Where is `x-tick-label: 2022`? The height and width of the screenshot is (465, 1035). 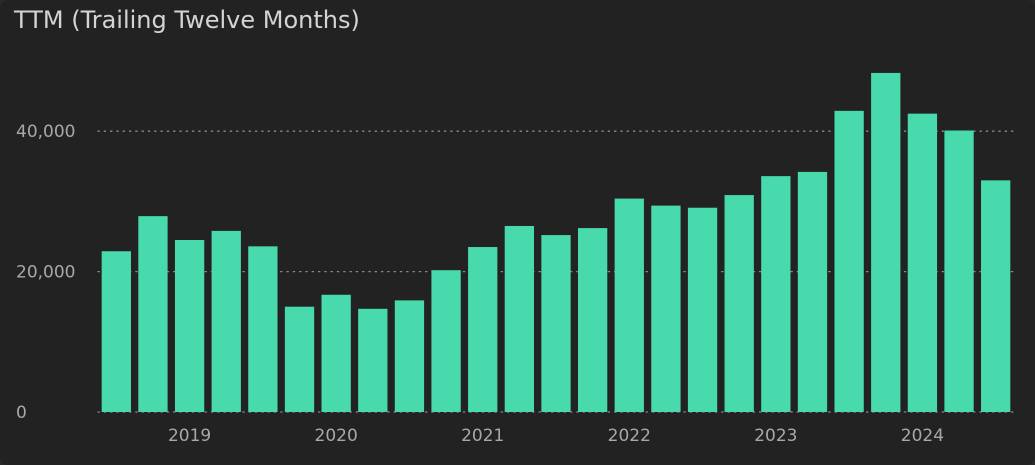 x-tick-label: 2022 is located at coordinates (629, 436).